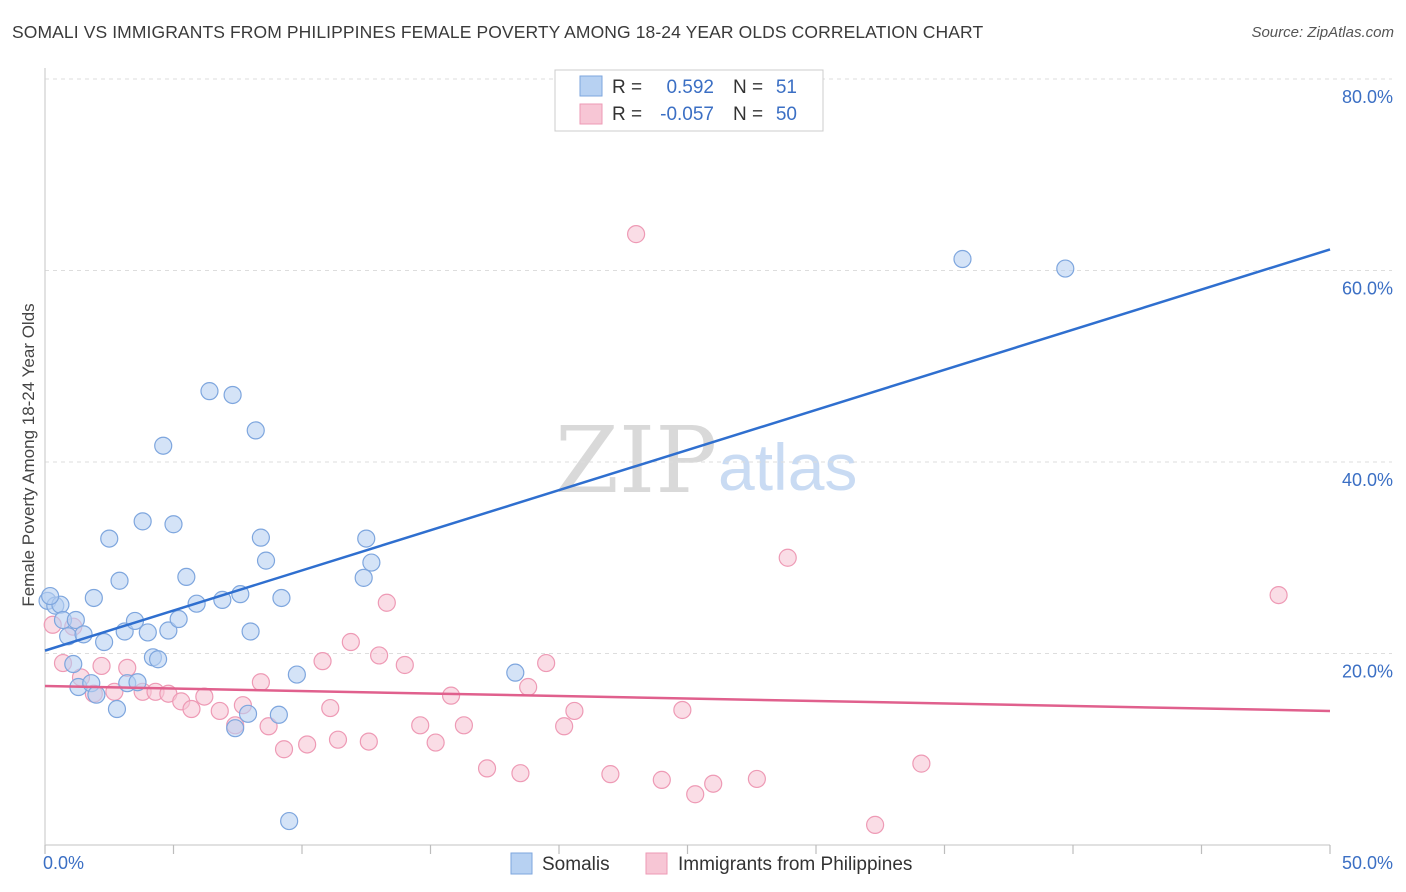  What do you see at coordinates (656, 863) in the screenshot?
I see `bottom-legend-swatch-philippines` at bounding box center [656, 863].